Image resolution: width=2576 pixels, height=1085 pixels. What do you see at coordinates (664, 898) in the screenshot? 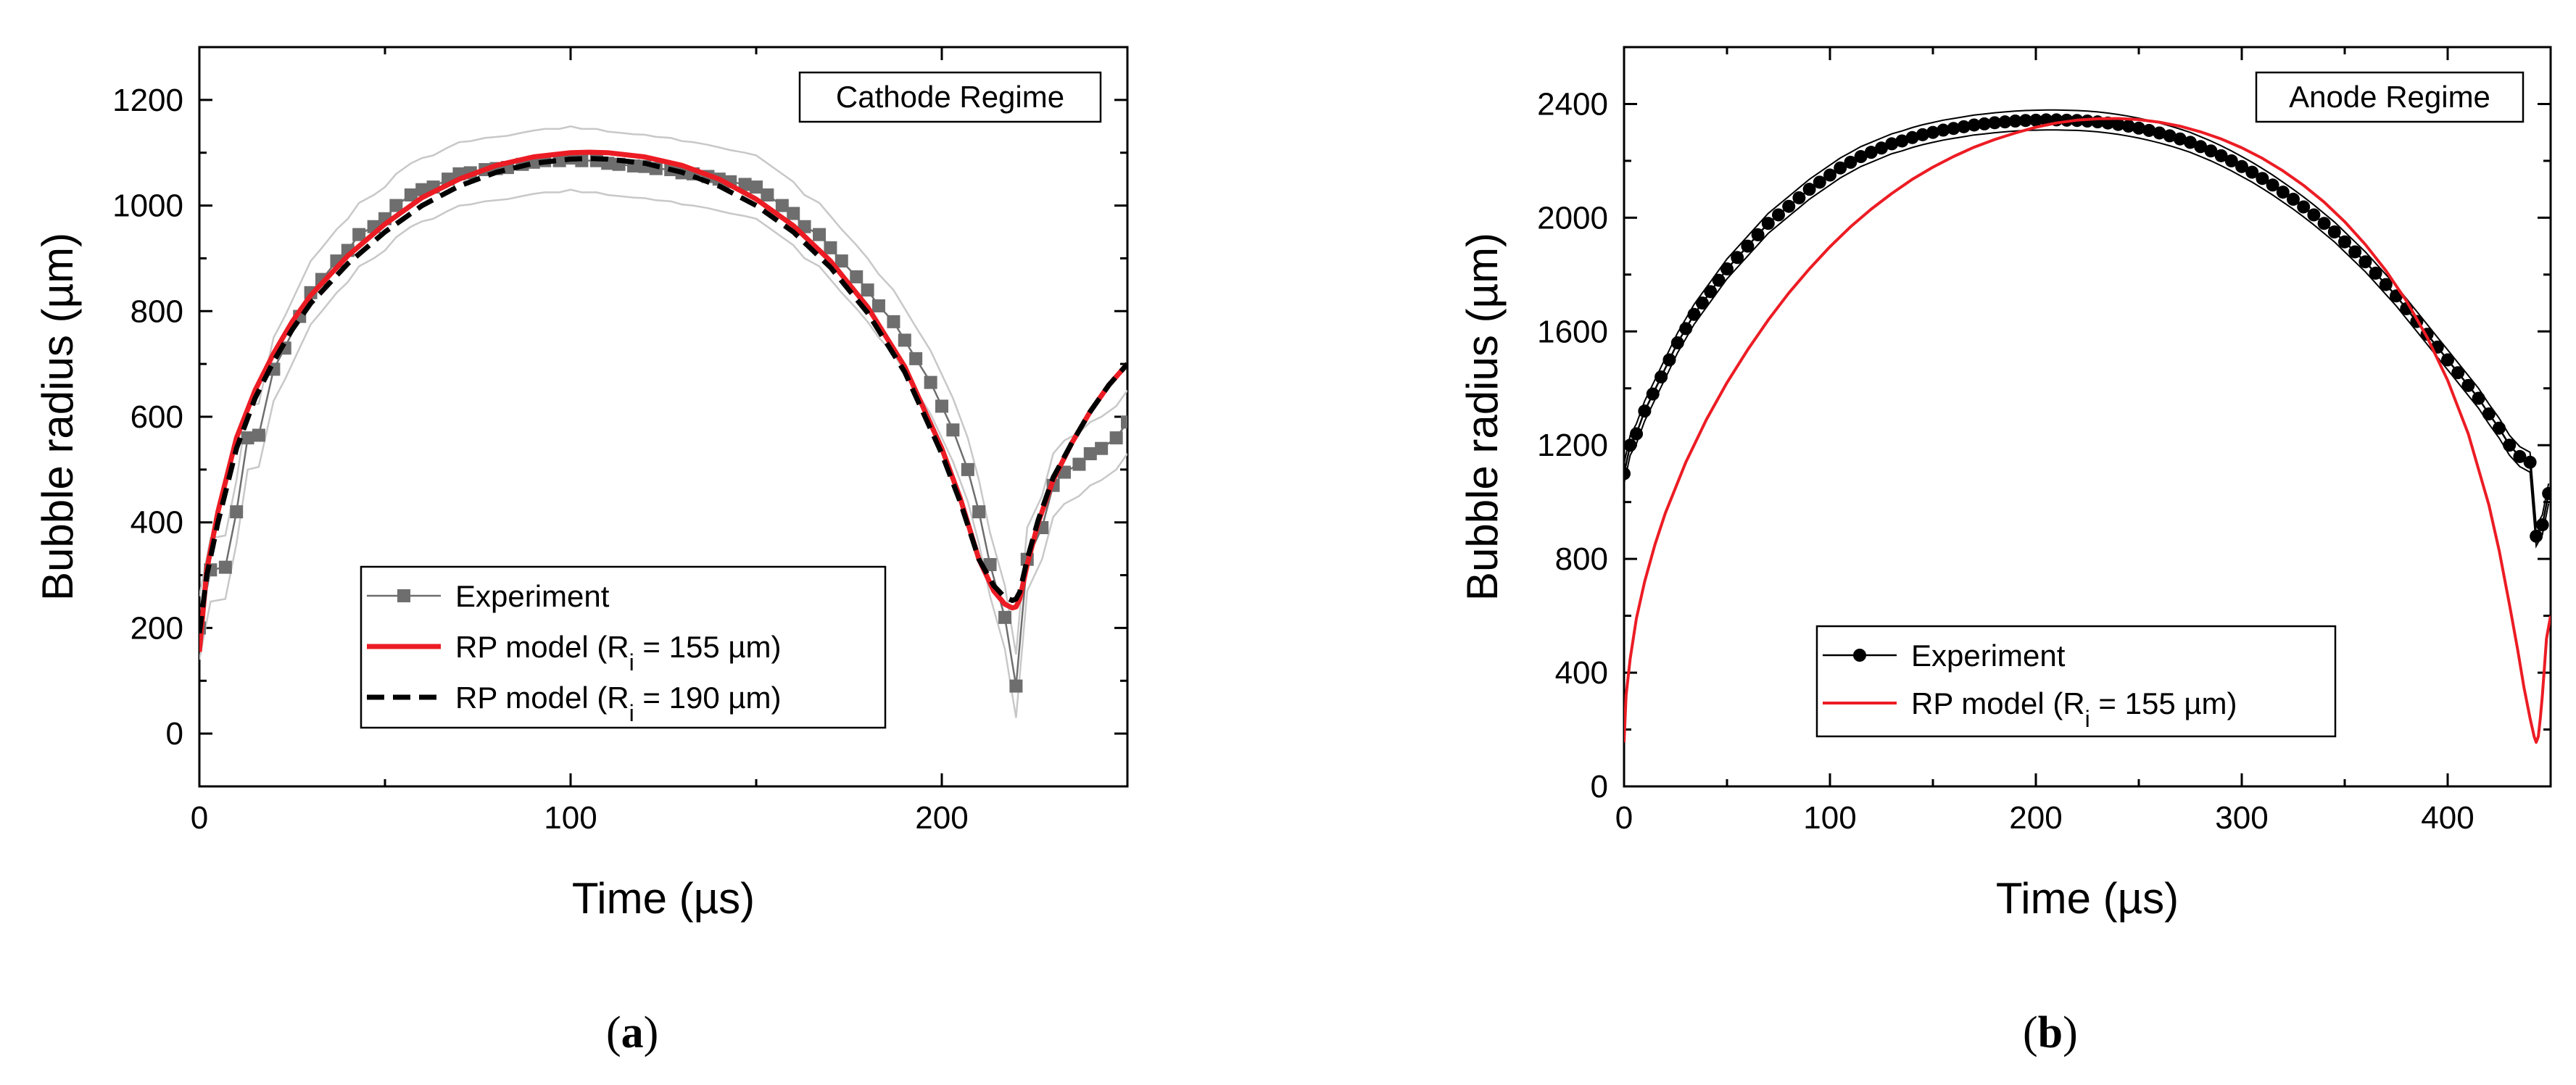
I see `x-axis-label: Time (µs)` at bounding box center [664, 898].